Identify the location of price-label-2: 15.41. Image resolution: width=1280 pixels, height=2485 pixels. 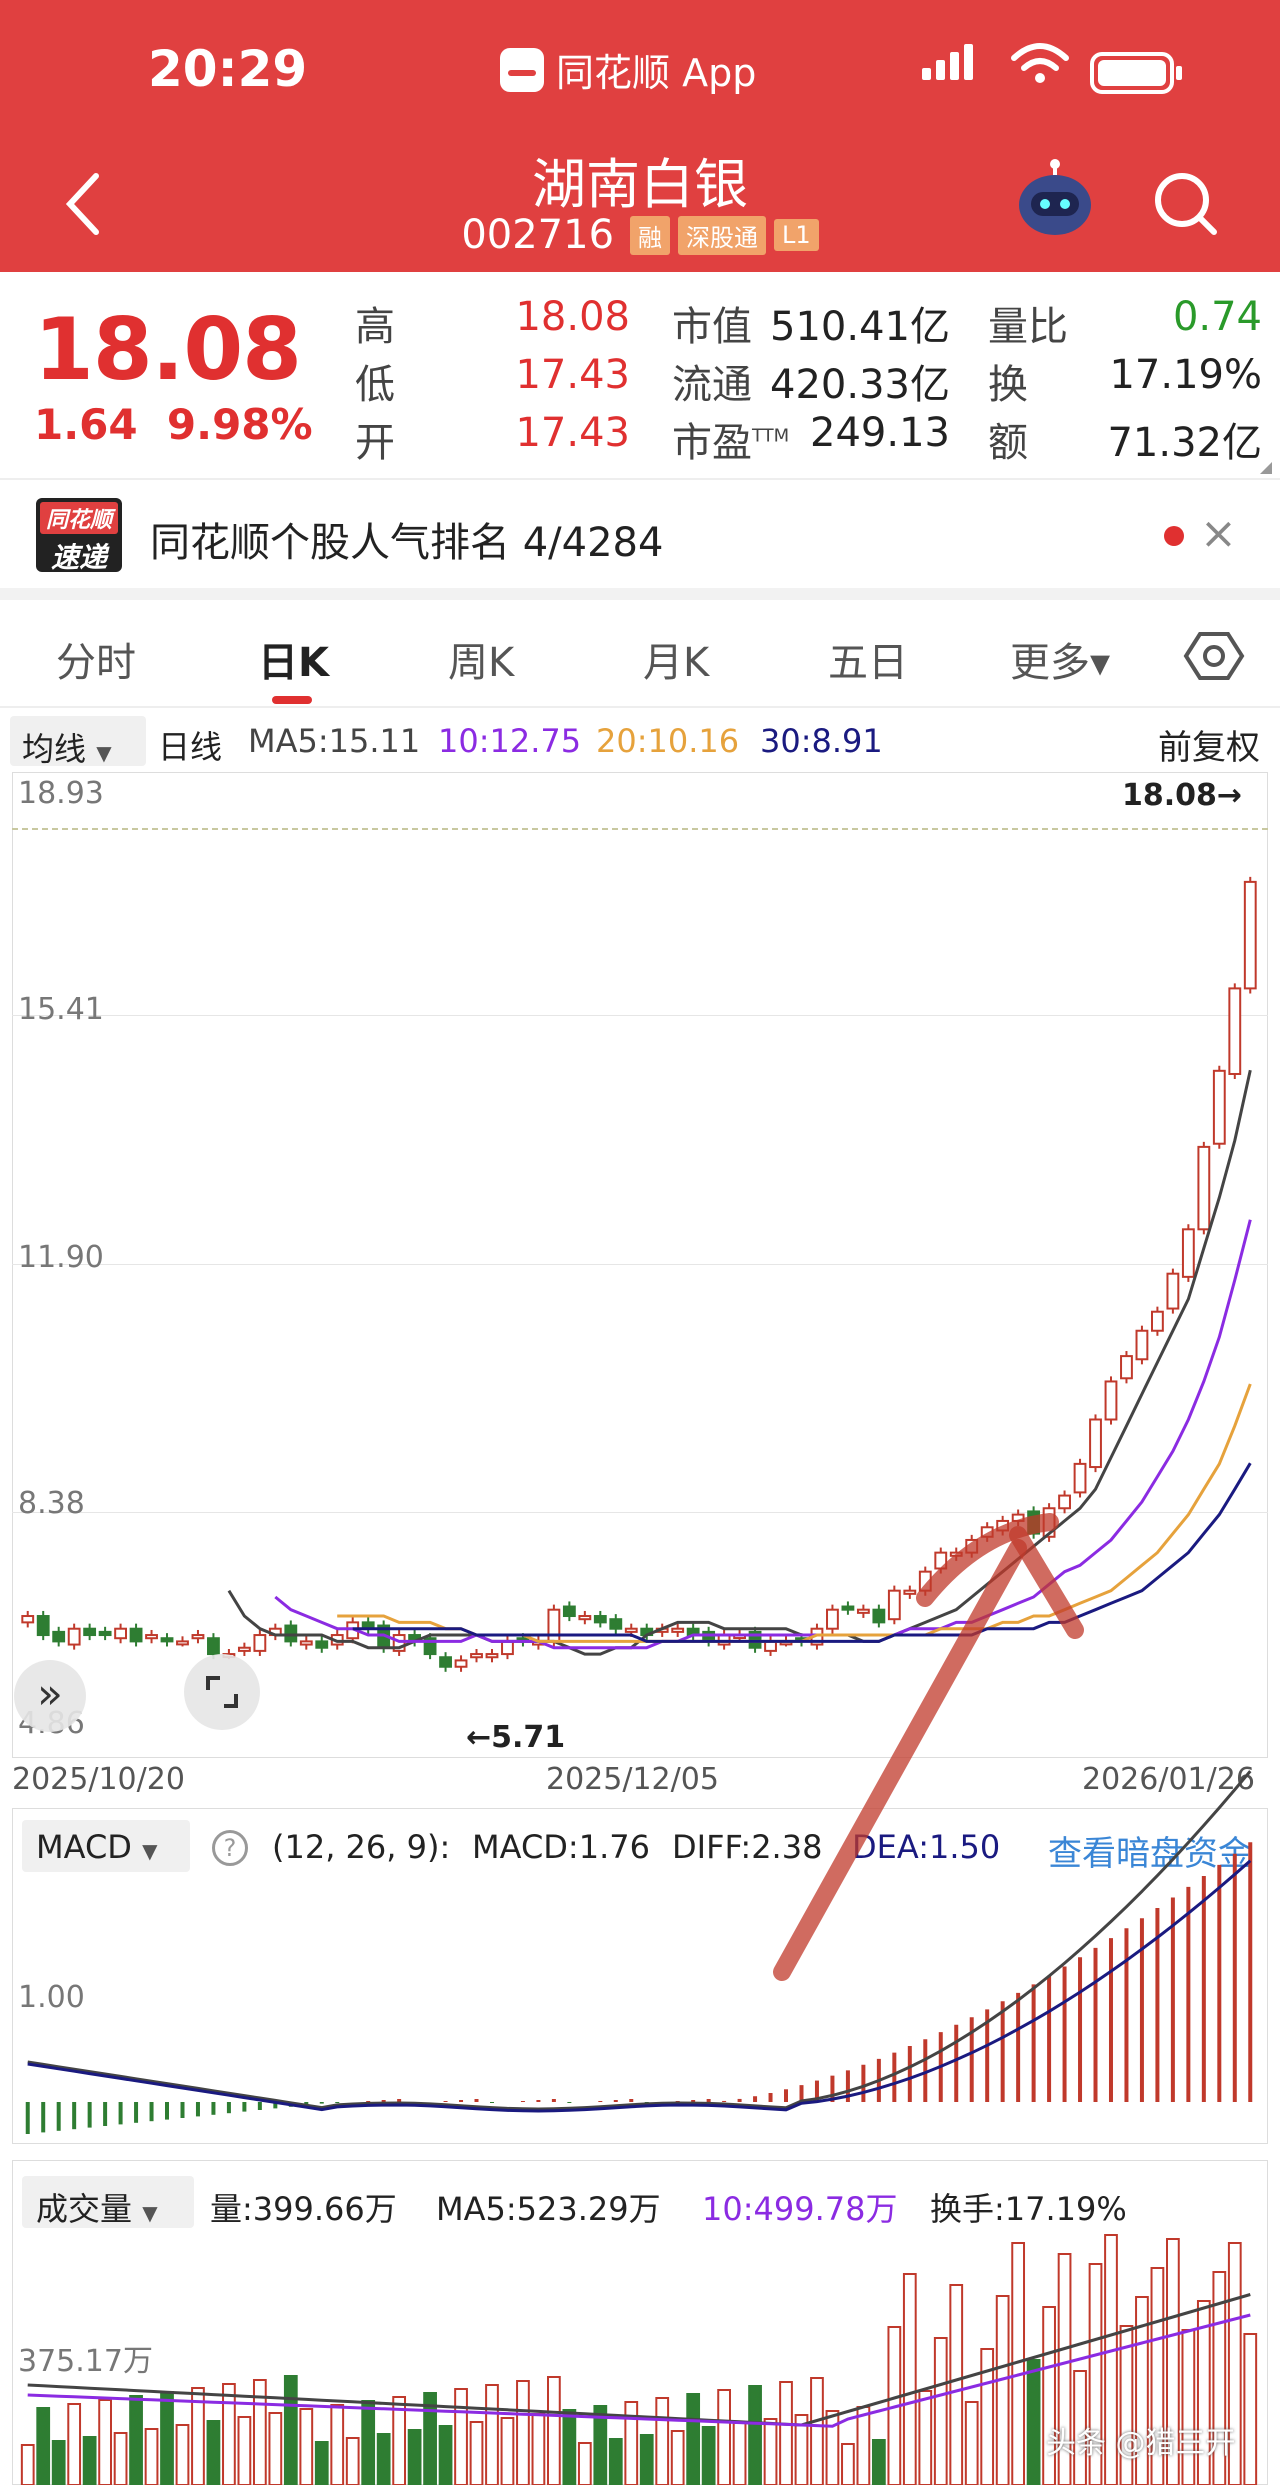
(61, 1009).